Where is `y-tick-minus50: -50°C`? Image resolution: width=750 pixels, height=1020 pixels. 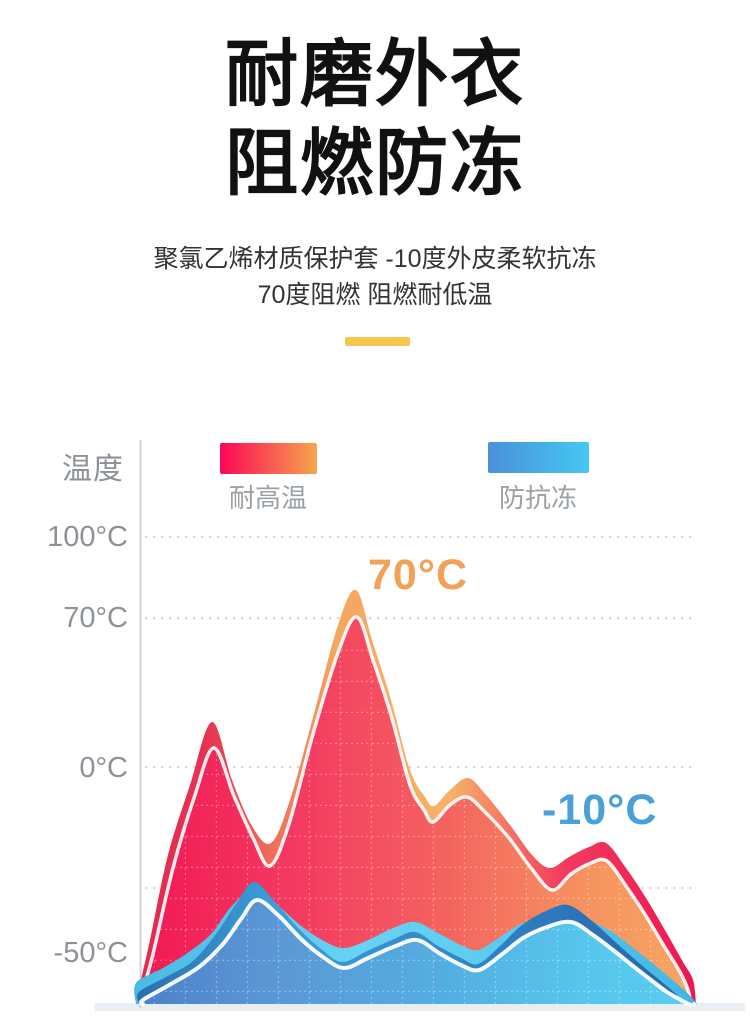 y-tick-minus50: -50°C is located at coordinates (90, 953).